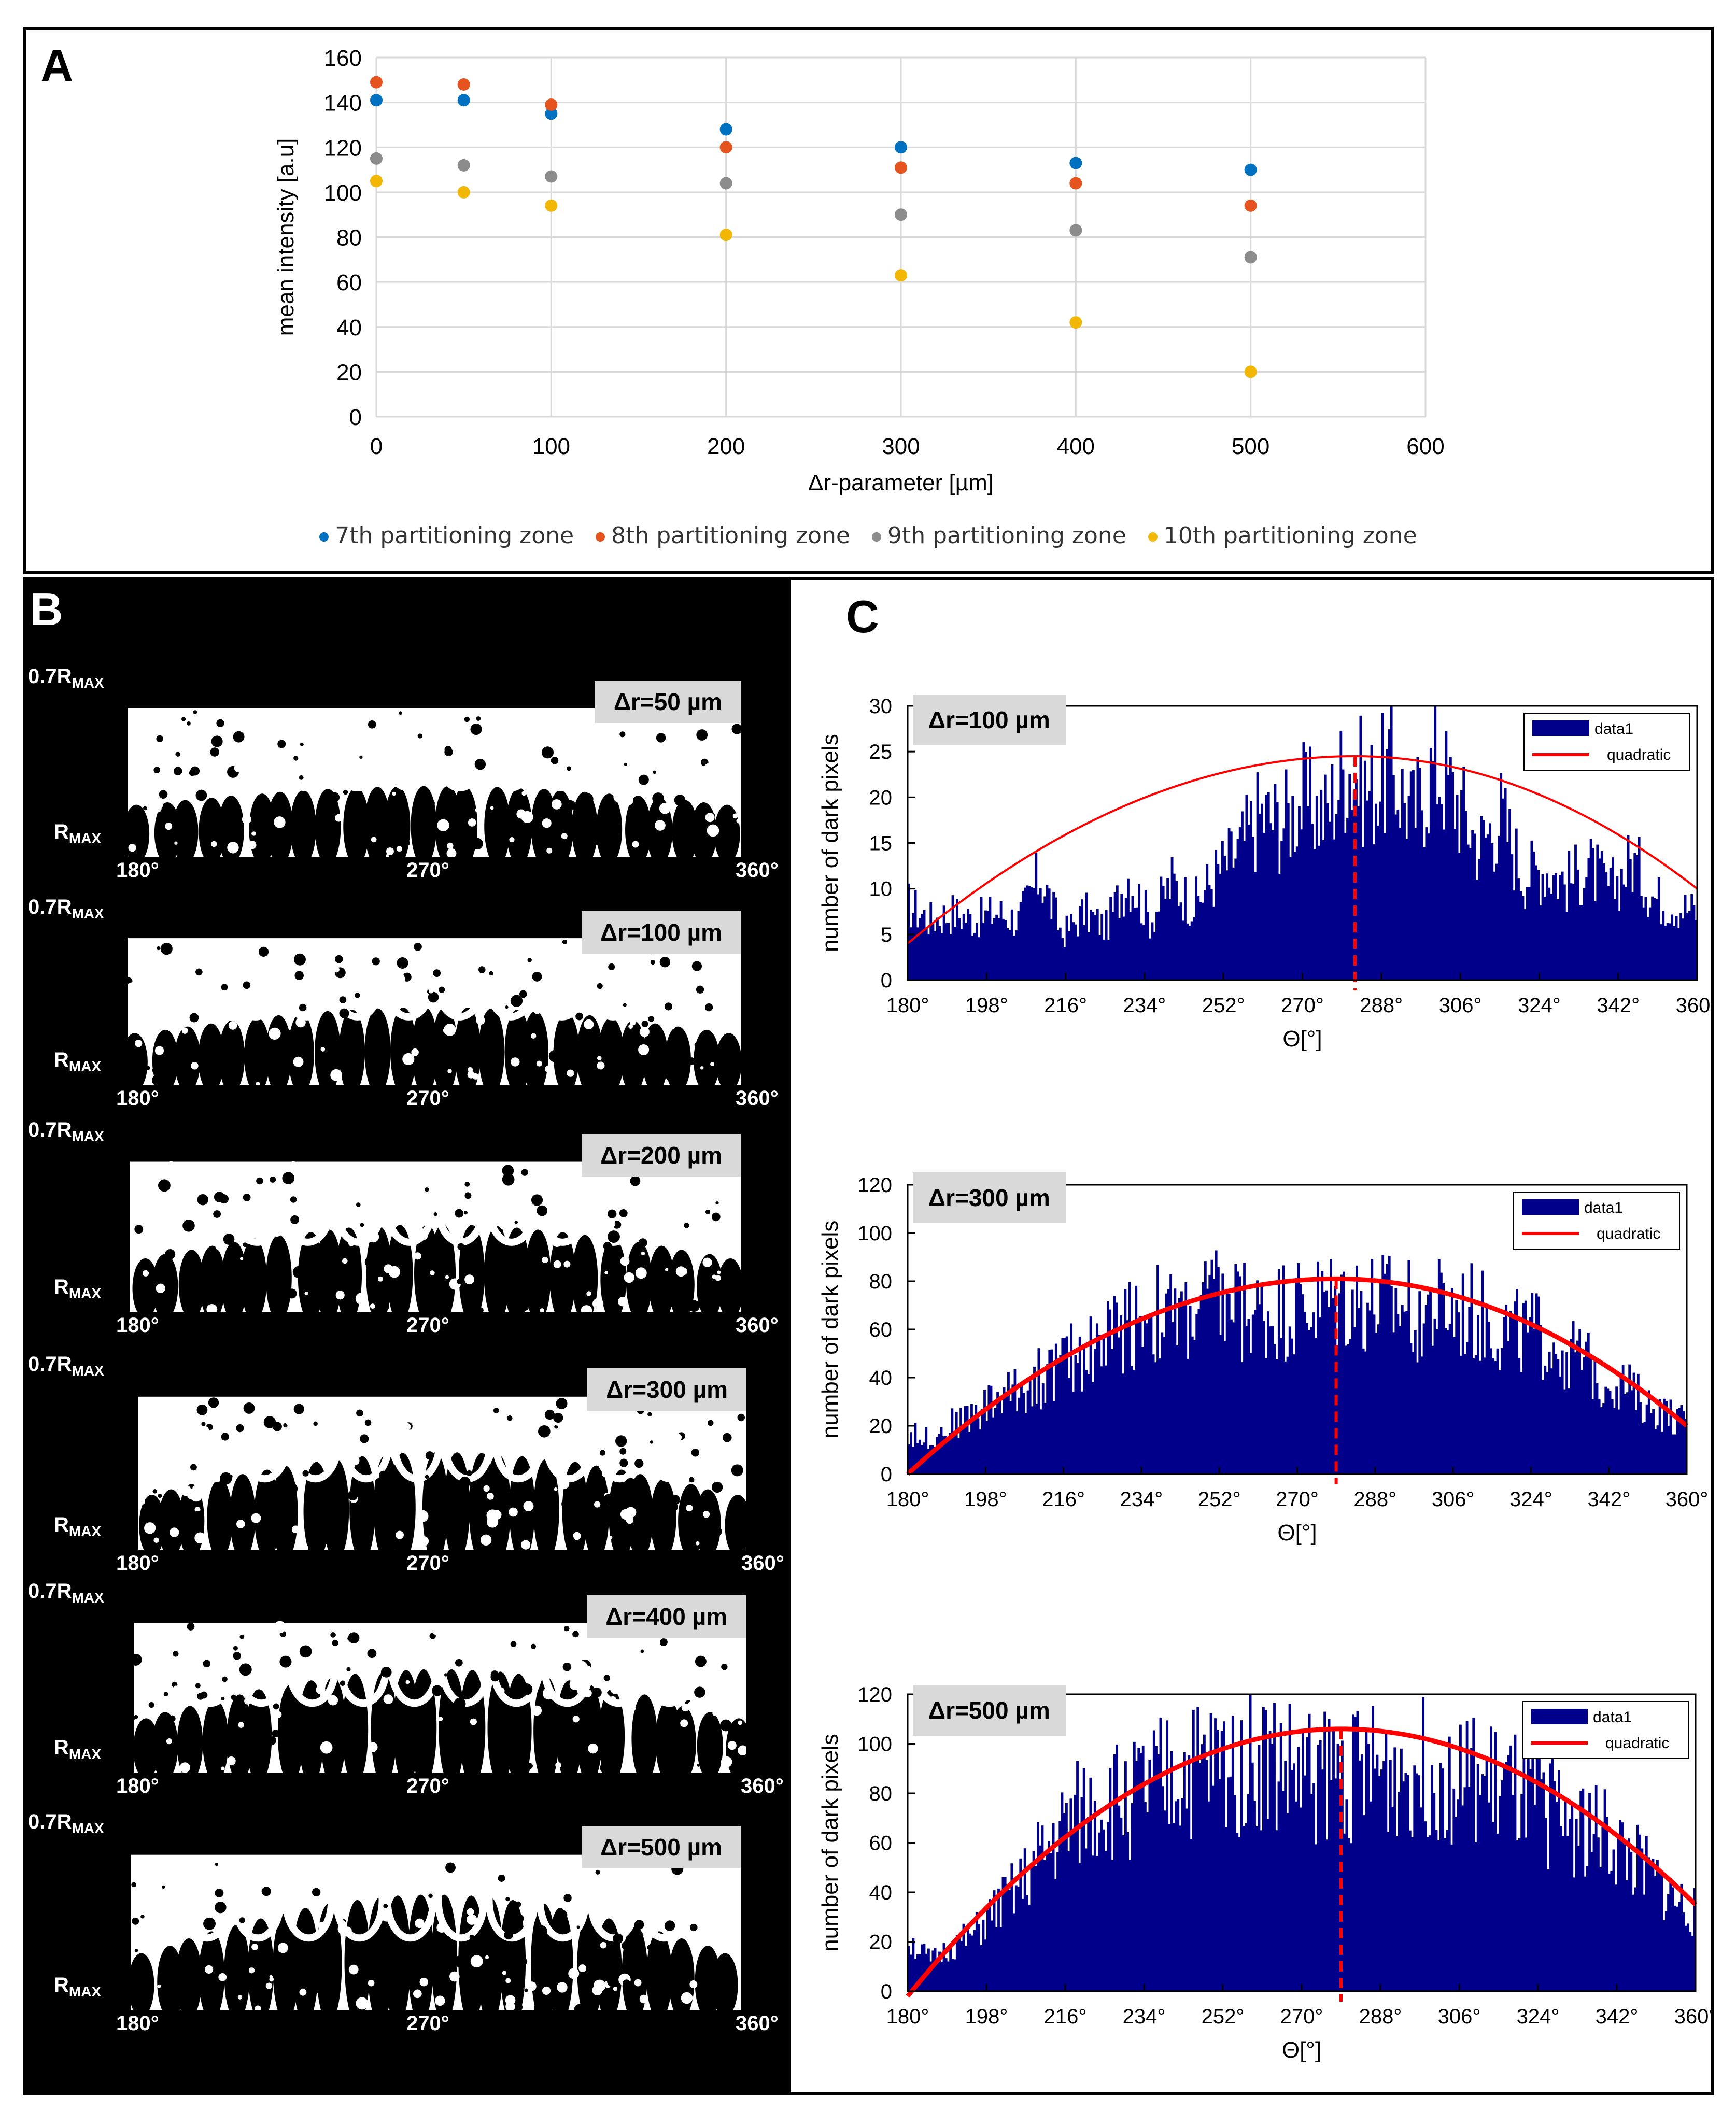 The width and height of the screenshot is (1736, 2126). Describe the element at coordinates (78, 1061) in the screenshot. I see `strip-bottom-radius-label: RMAX` at that location.